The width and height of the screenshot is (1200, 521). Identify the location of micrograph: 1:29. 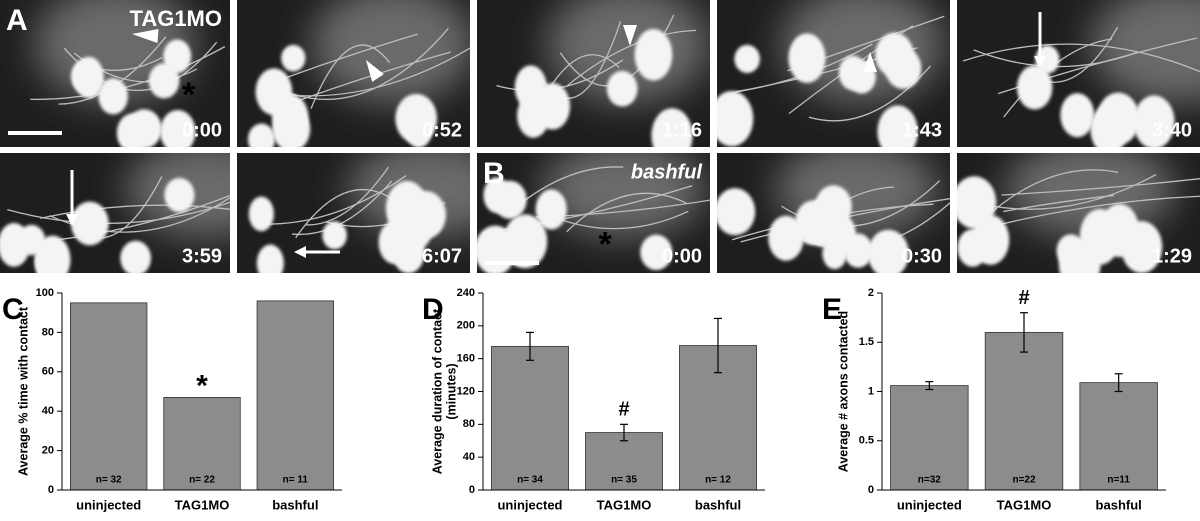
(1078, 213).